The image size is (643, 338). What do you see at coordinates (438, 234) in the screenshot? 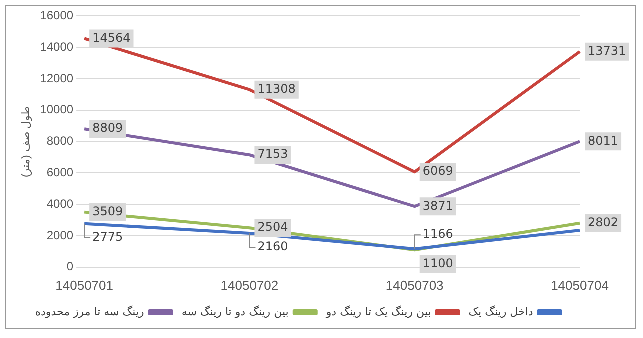
I see `data-label: 1166` at bounding box center [438, 234].